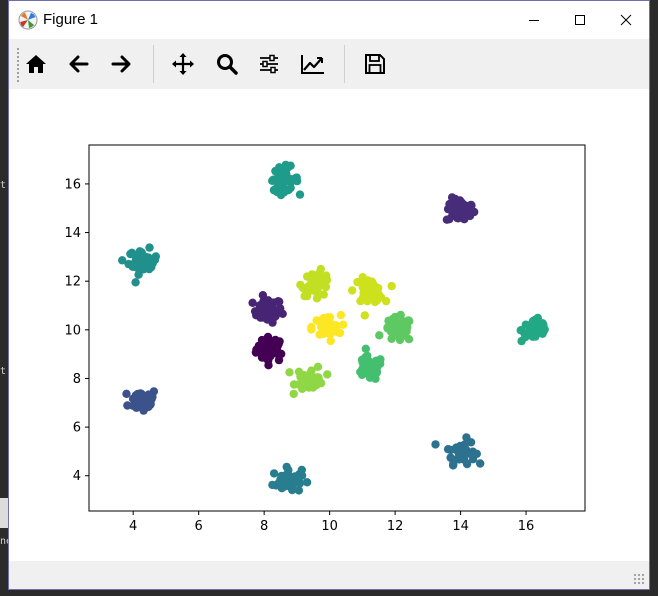  I want to click on y-tick-label: 6, so click(77, 428).